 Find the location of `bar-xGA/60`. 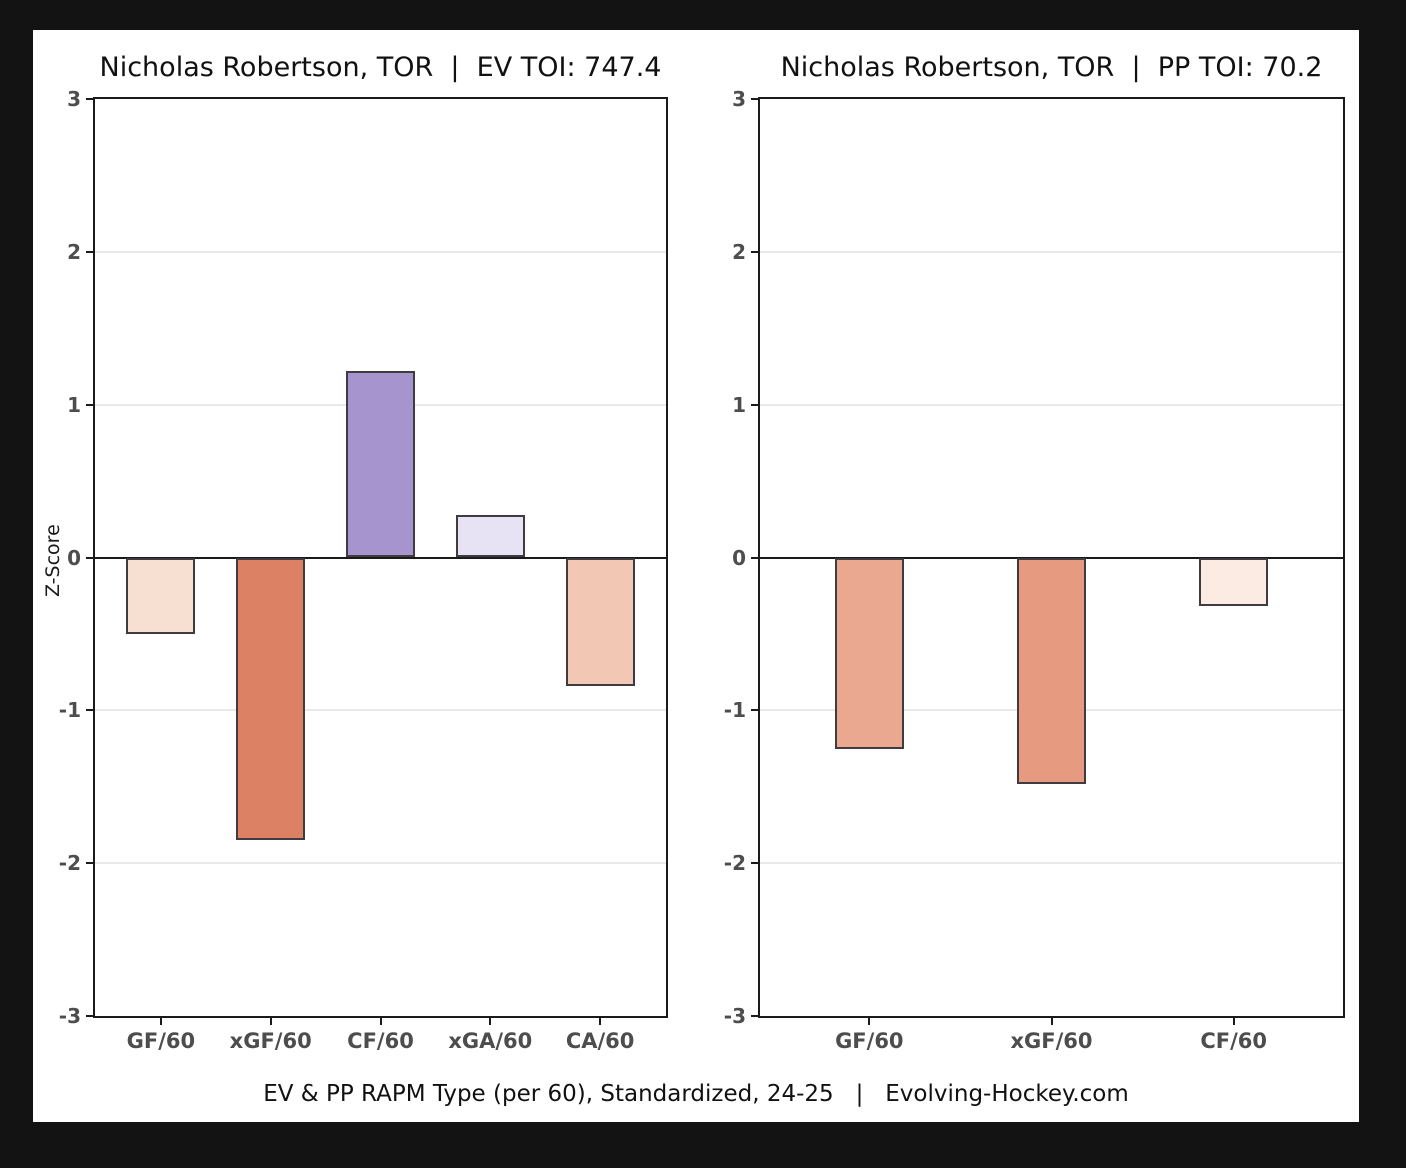

bar-xGA/60 is located at coordinates (490, 536).